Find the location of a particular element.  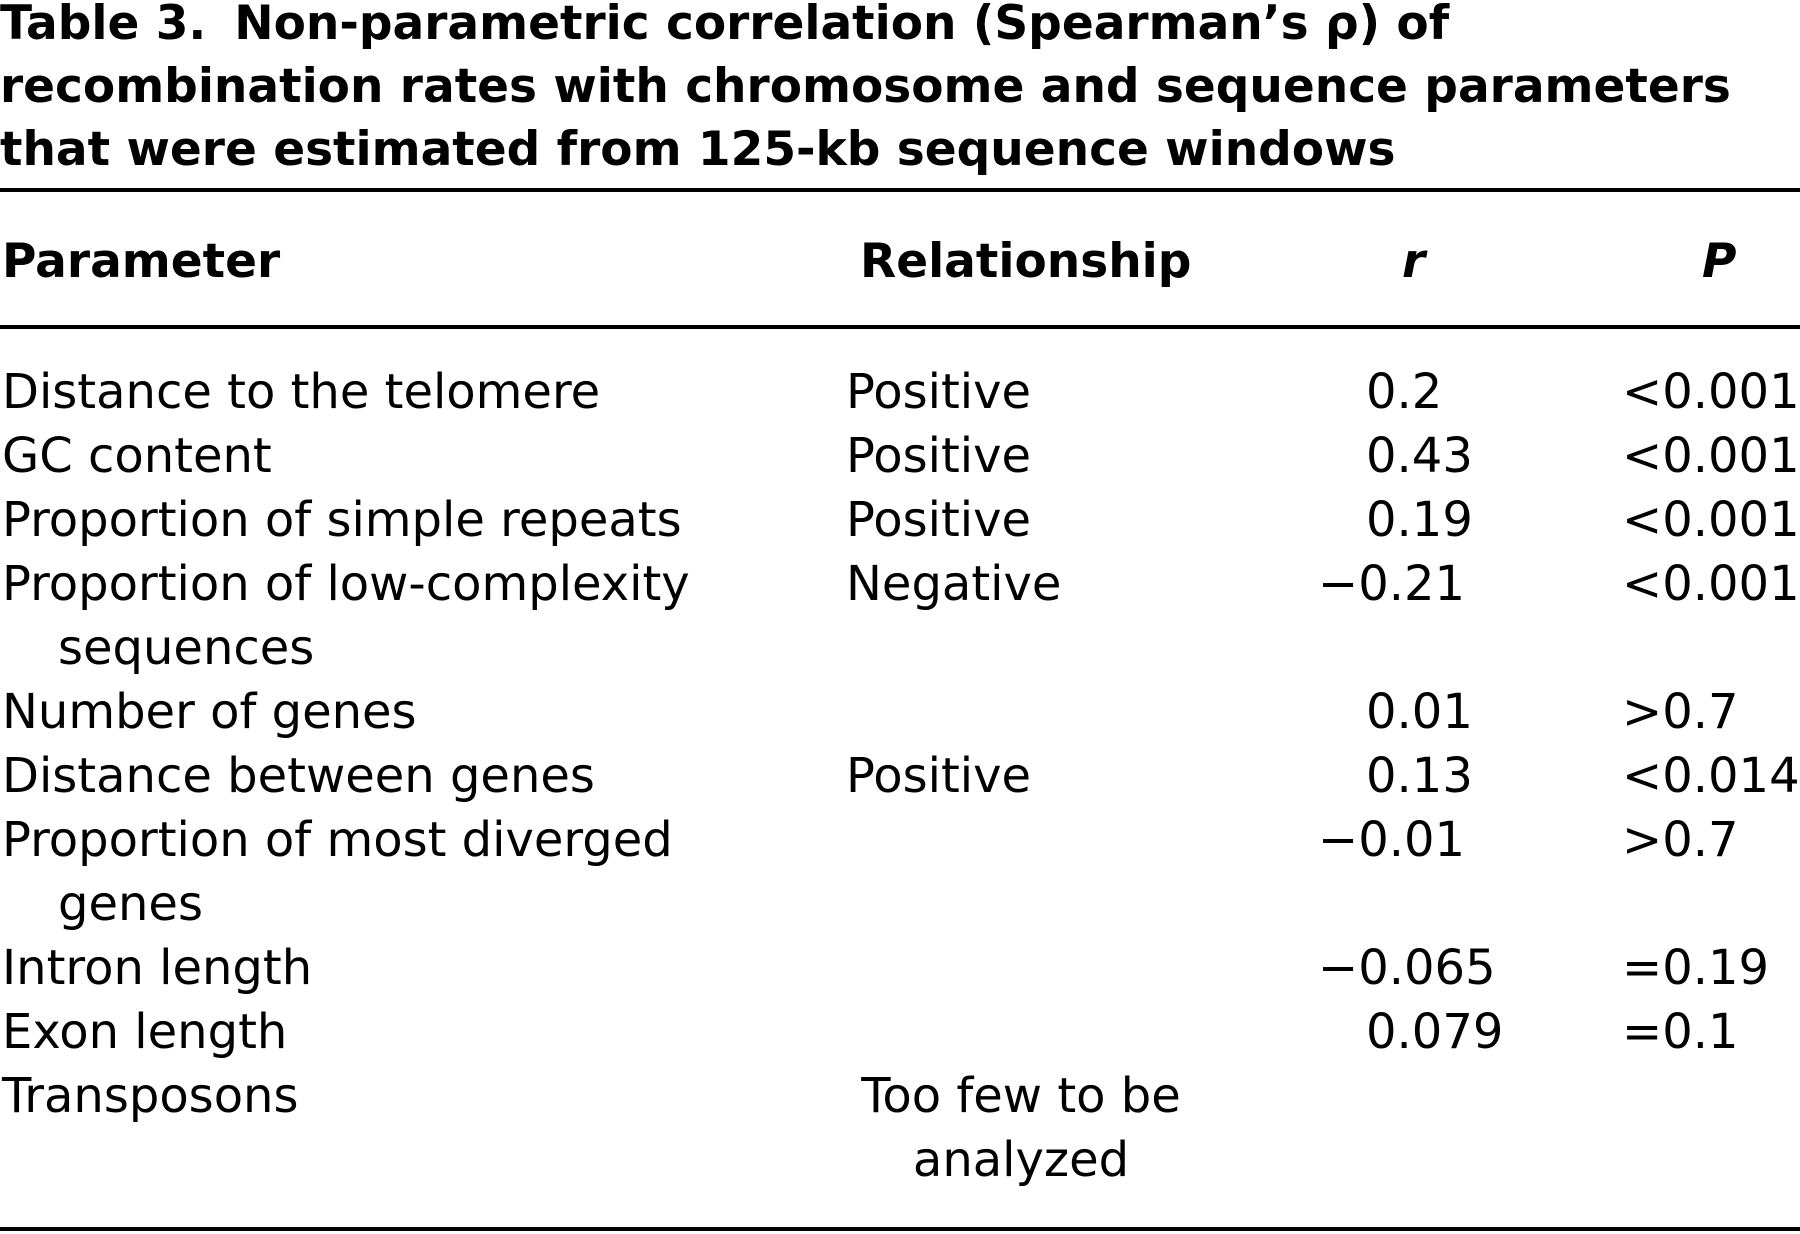

parameter-continuation: sequences is located at coordinates (186, 648).